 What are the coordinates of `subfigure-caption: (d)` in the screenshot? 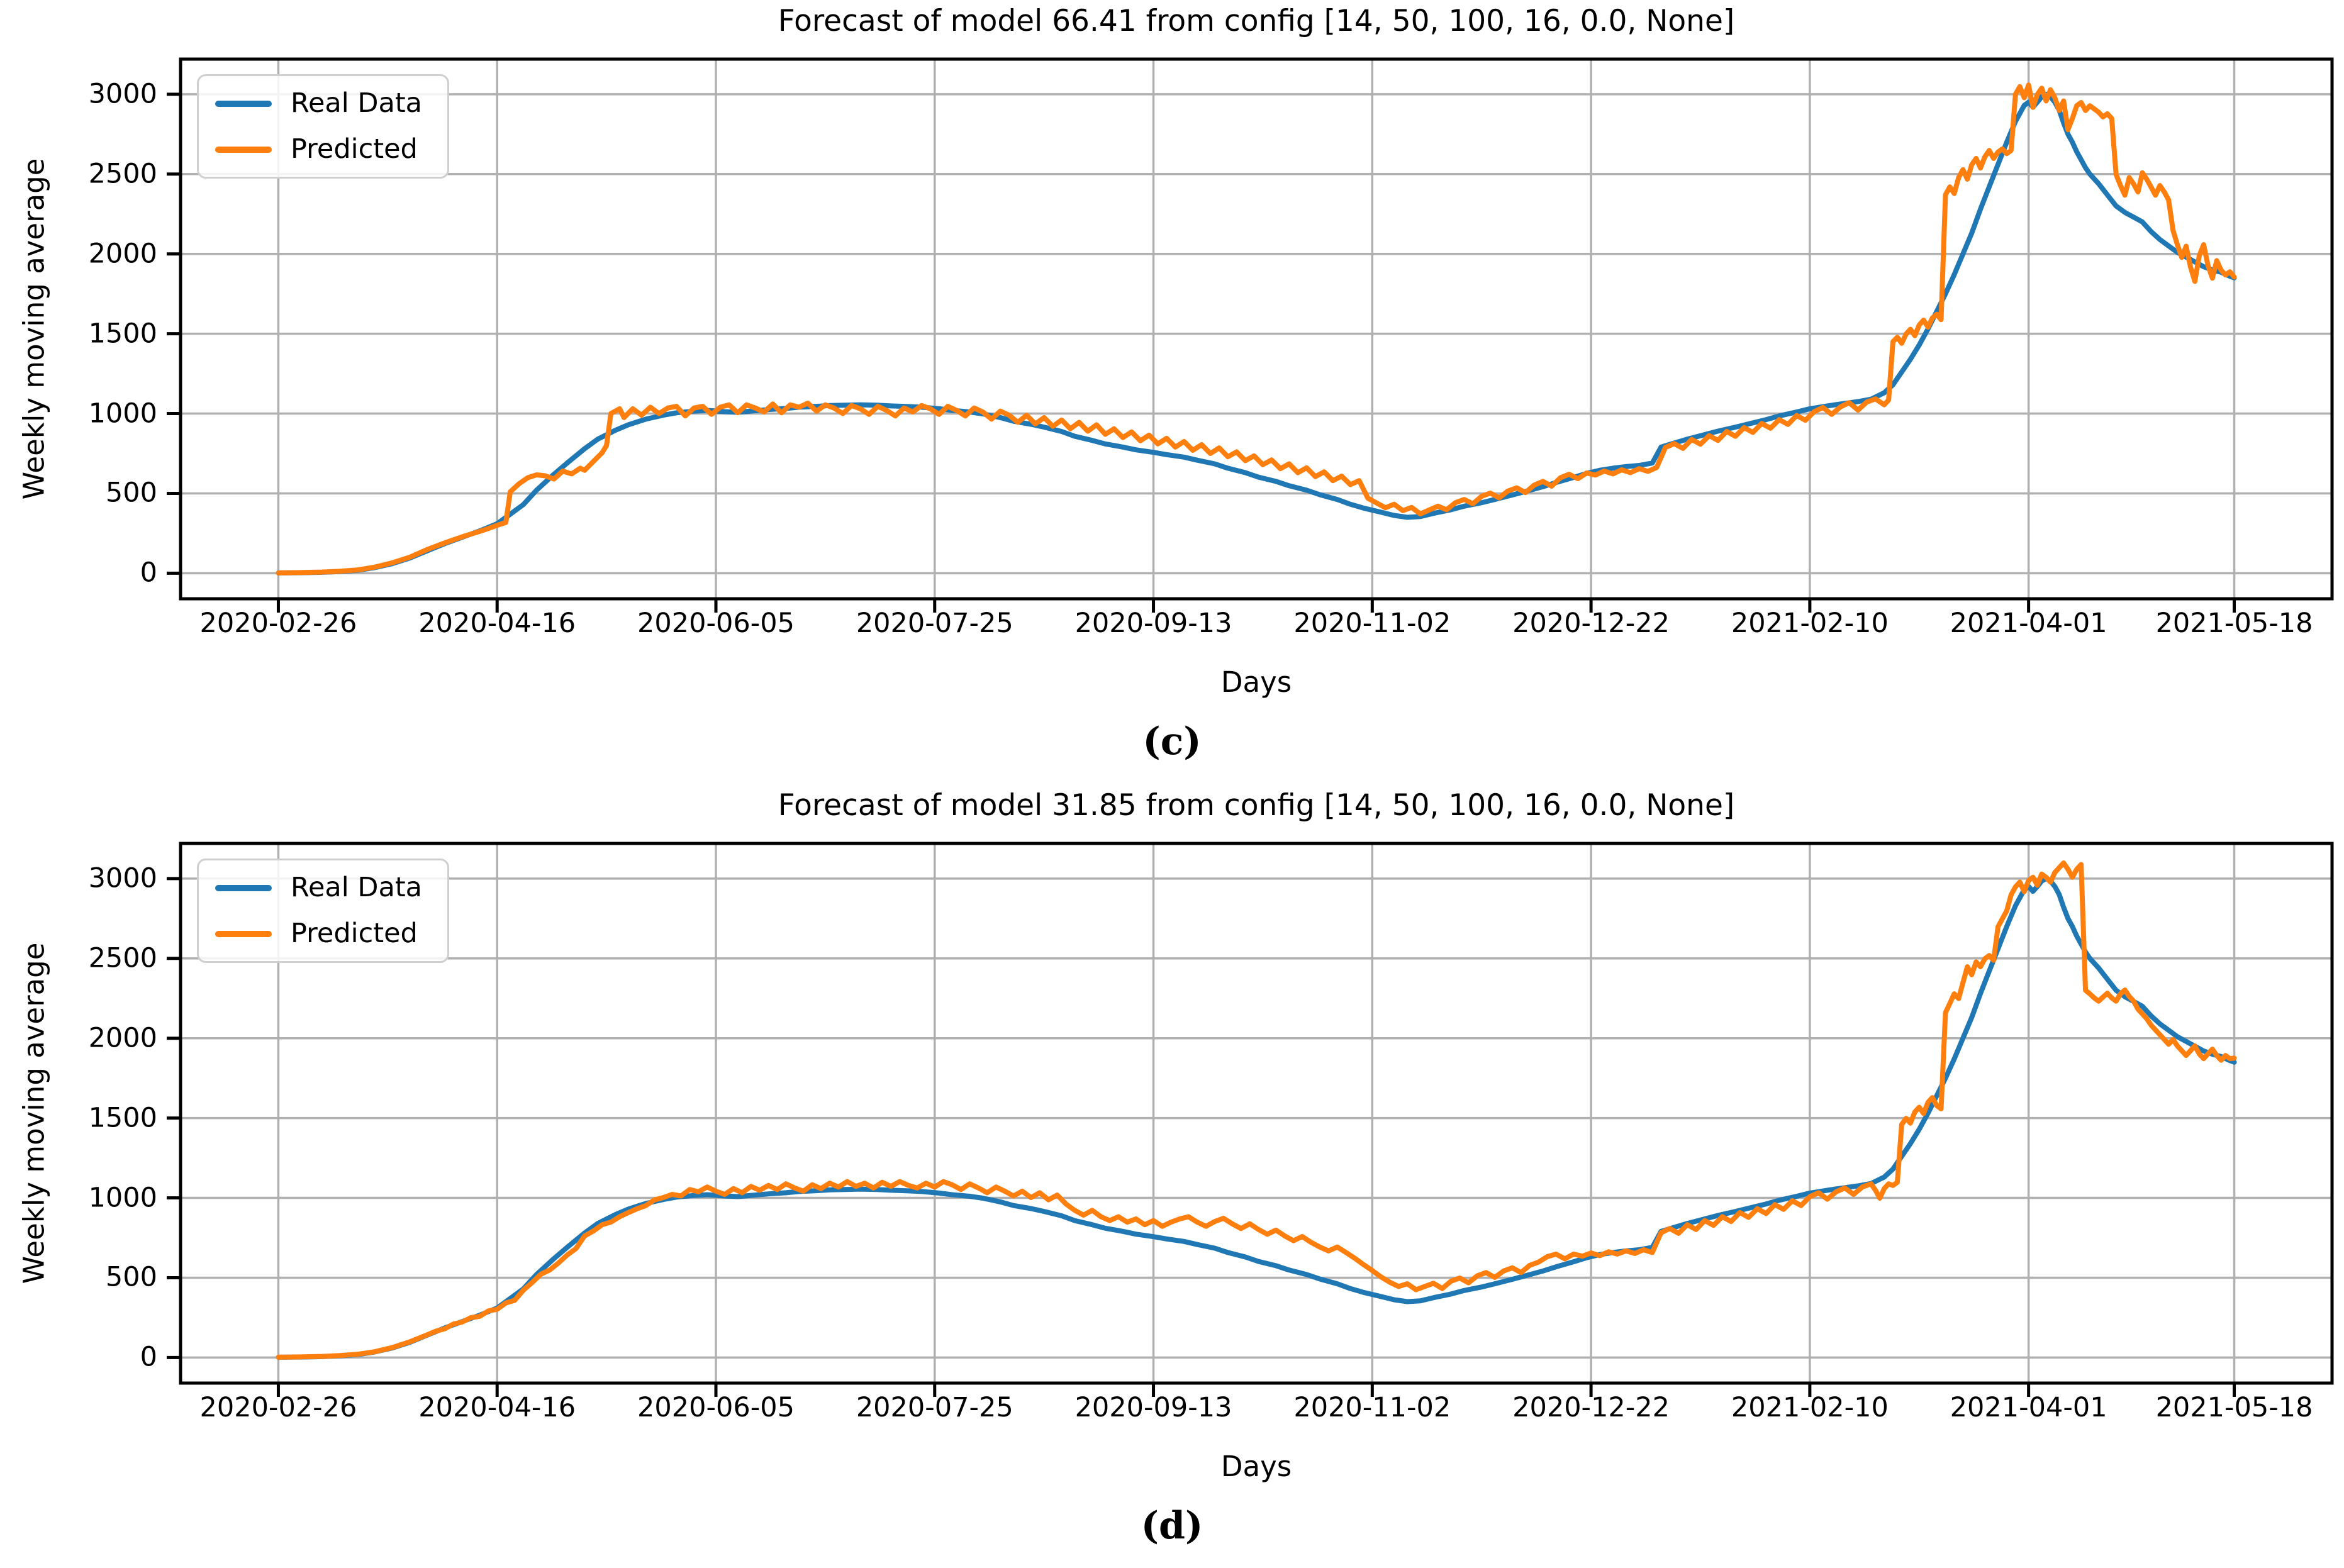 It's located at (1172, 1526).